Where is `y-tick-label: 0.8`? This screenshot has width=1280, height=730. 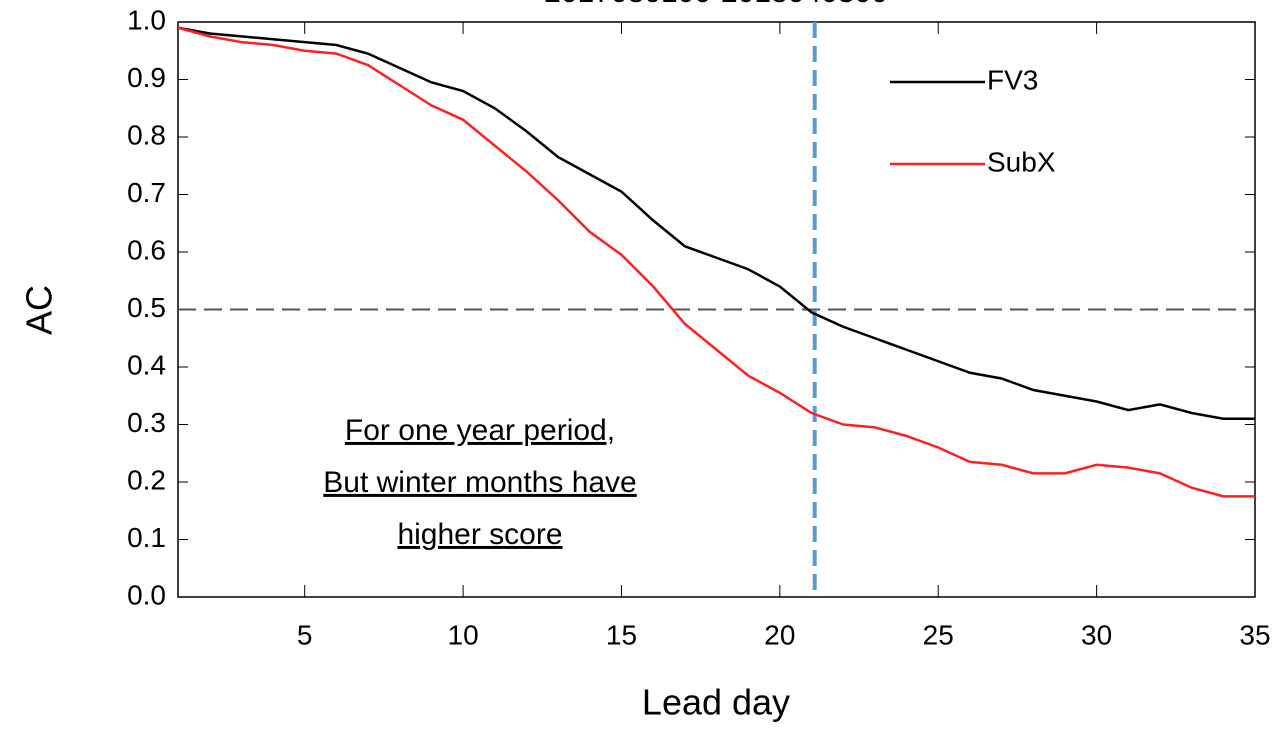 y-tick-label: 0.8 is located at coordinates (146, 134).